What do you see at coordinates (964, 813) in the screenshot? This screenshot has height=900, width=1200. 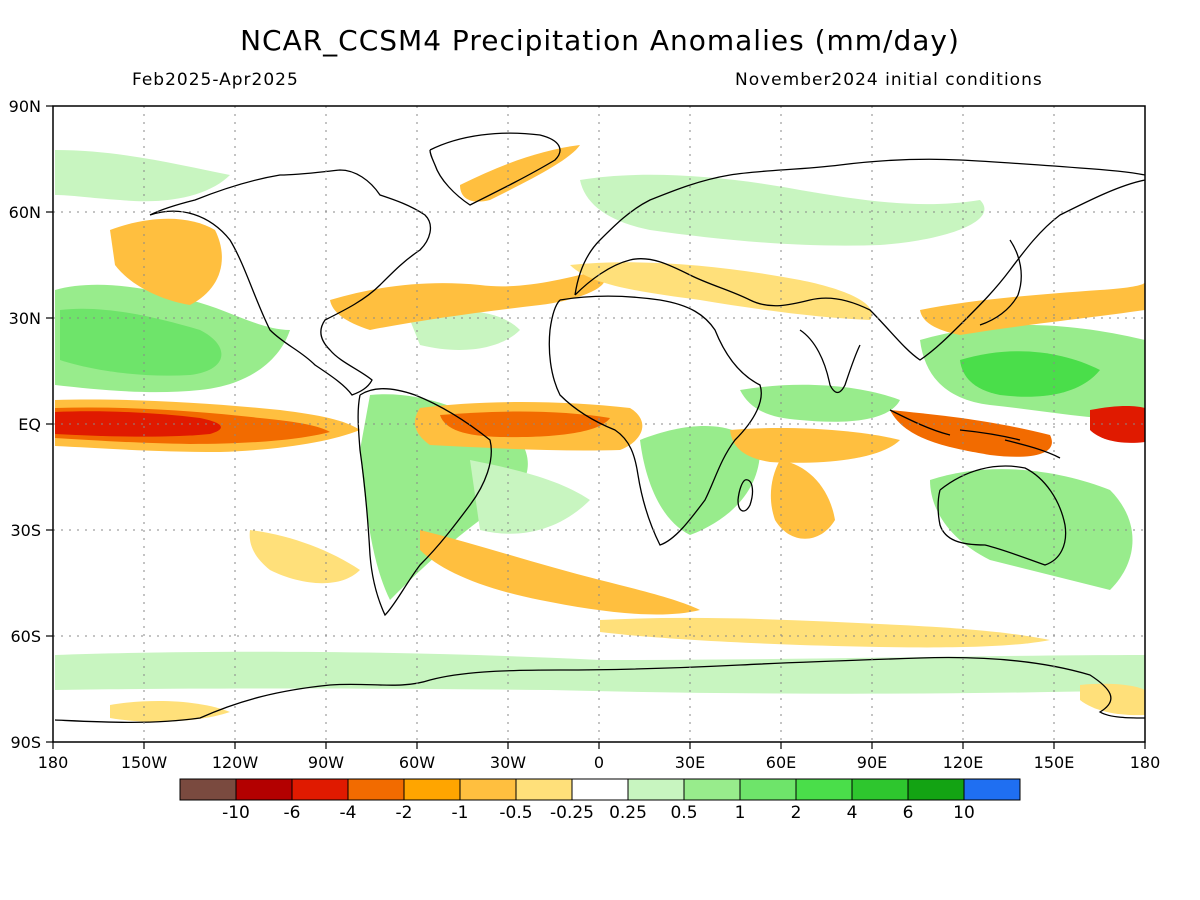 I see `colorbar-label: 10` at bounding box center [964, 813].